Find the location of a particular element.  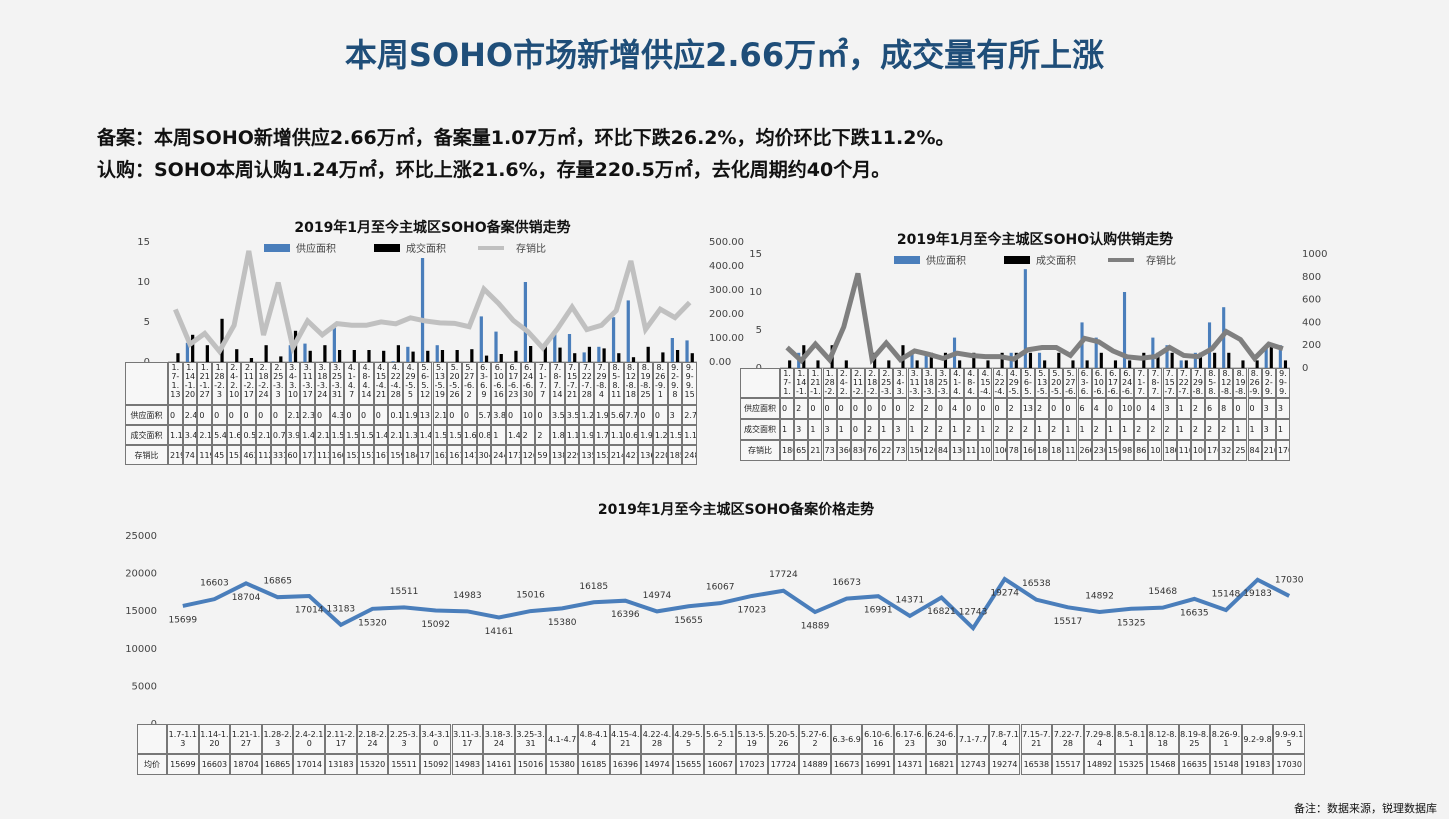

category-cell: 8.19-8.25 is located at coordinates (1194, 739).